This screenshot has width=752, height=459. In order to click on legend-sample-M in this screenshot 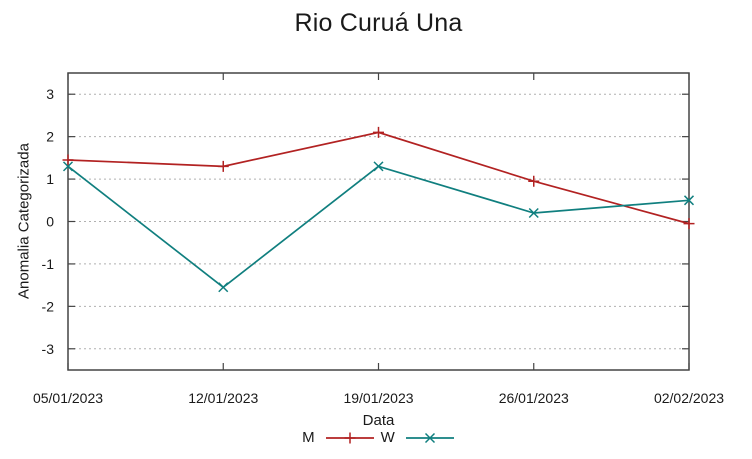, I will do `click(349, 437)`.